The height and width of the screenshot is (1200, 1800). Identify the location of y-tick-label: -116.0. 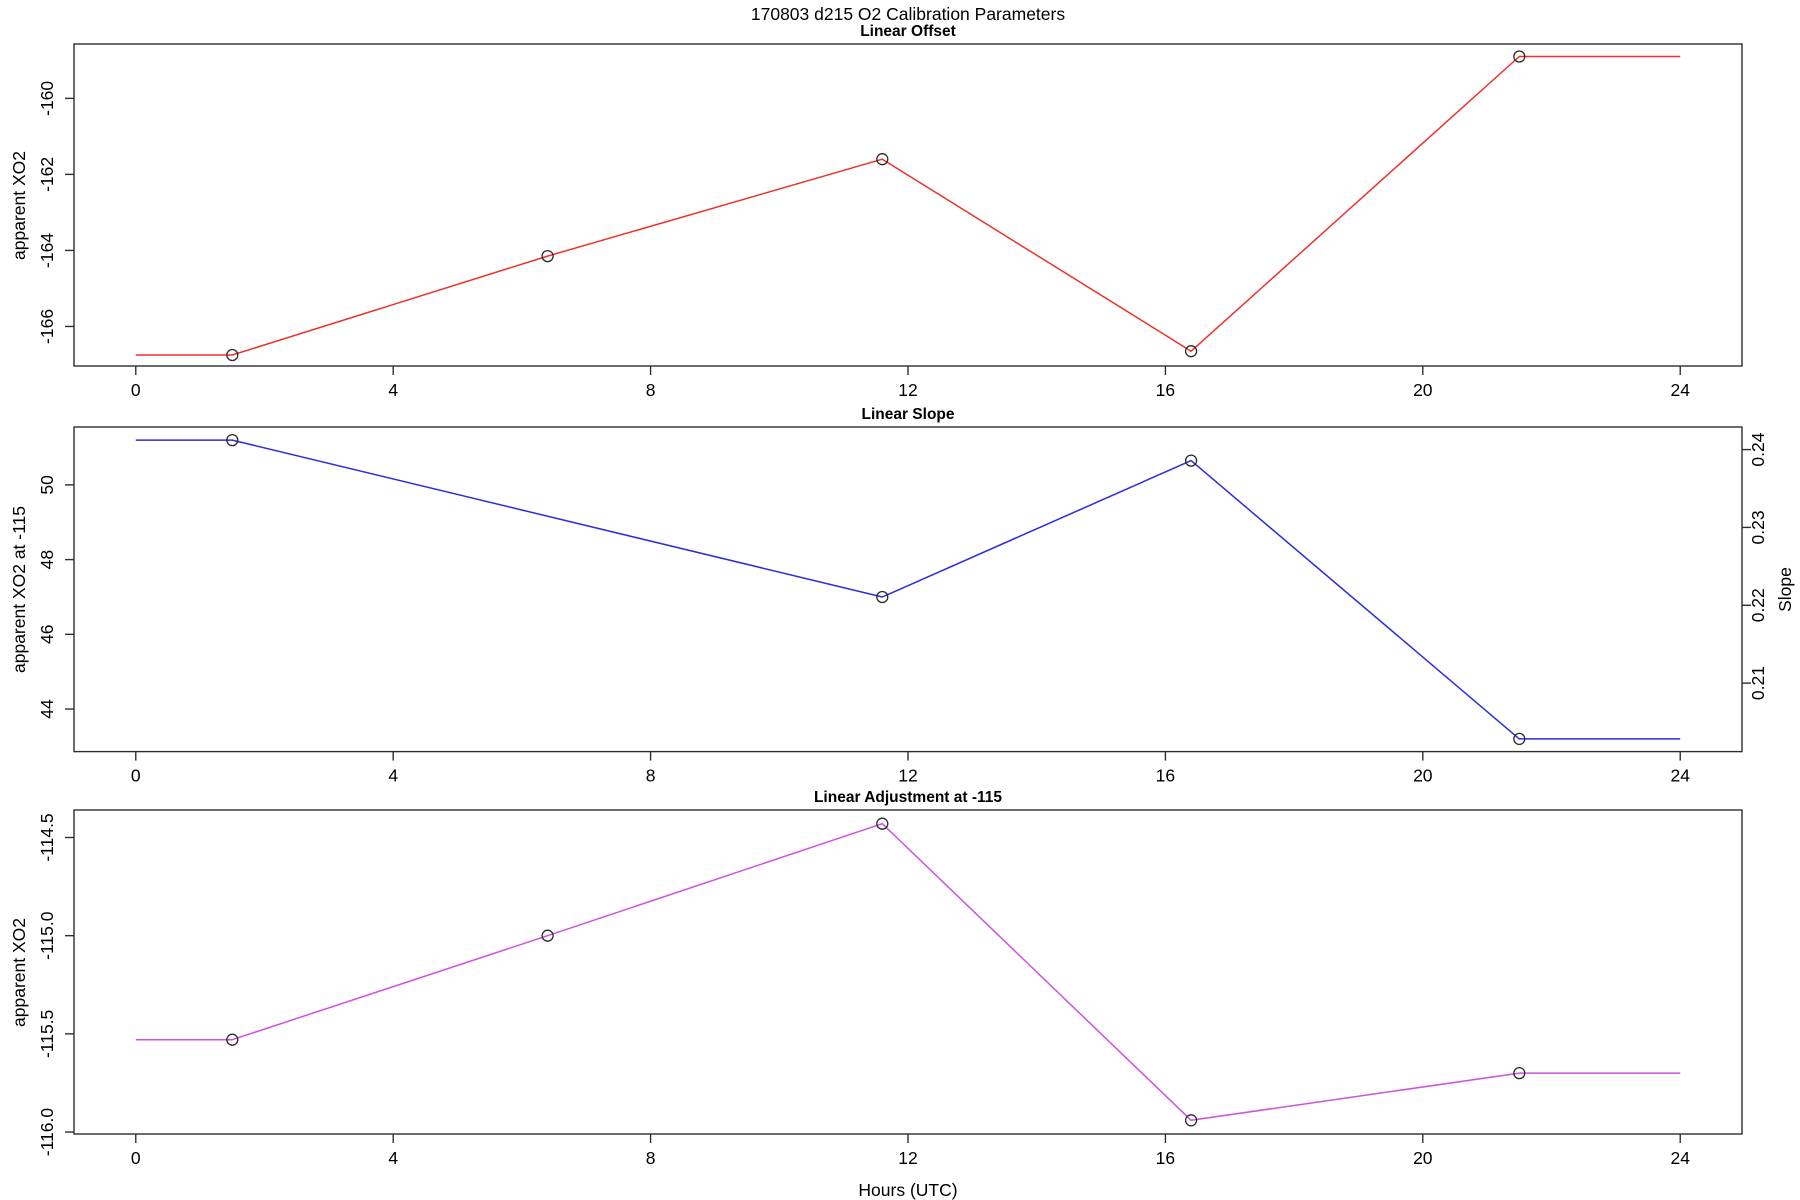
(47, 1132).